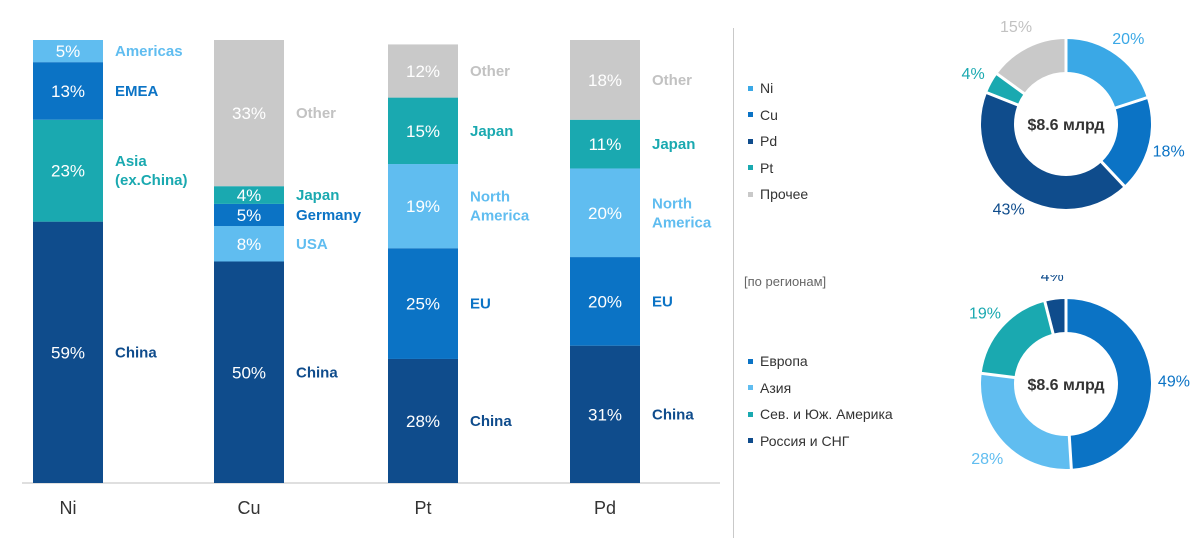 The image size is (1200, 540). What do you see at coordinates (776, 387) in the screenshot?
I see `legend-label: Азия` at bounding box center [776, 387].